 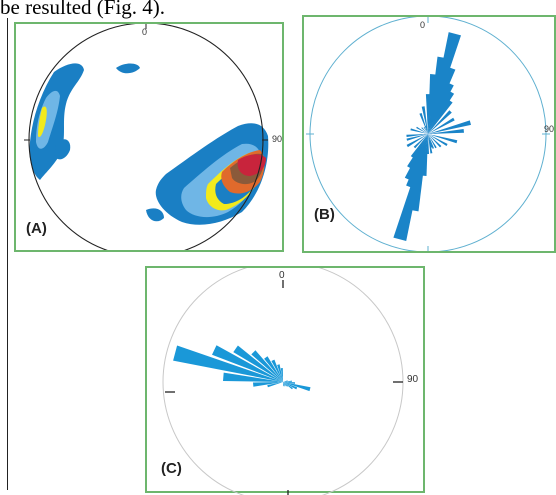 I want to click on contour-blue-top, so click(x=128, y=68).